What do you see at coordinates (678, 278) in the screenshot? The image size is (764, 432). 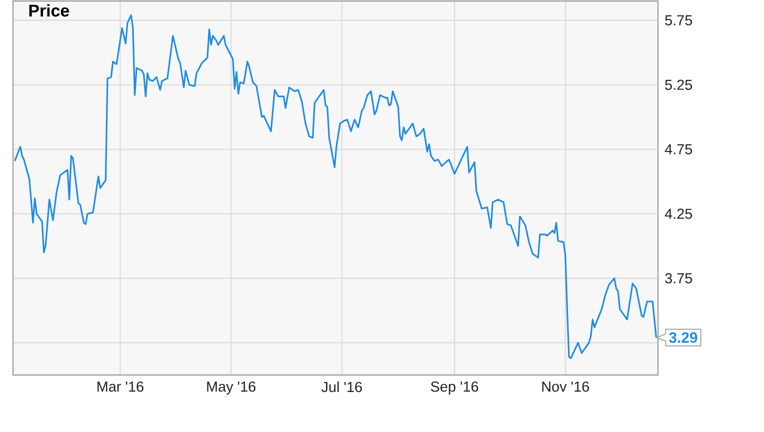 I see `y-tick-label: 3.75` at bounding box center [678, 278].